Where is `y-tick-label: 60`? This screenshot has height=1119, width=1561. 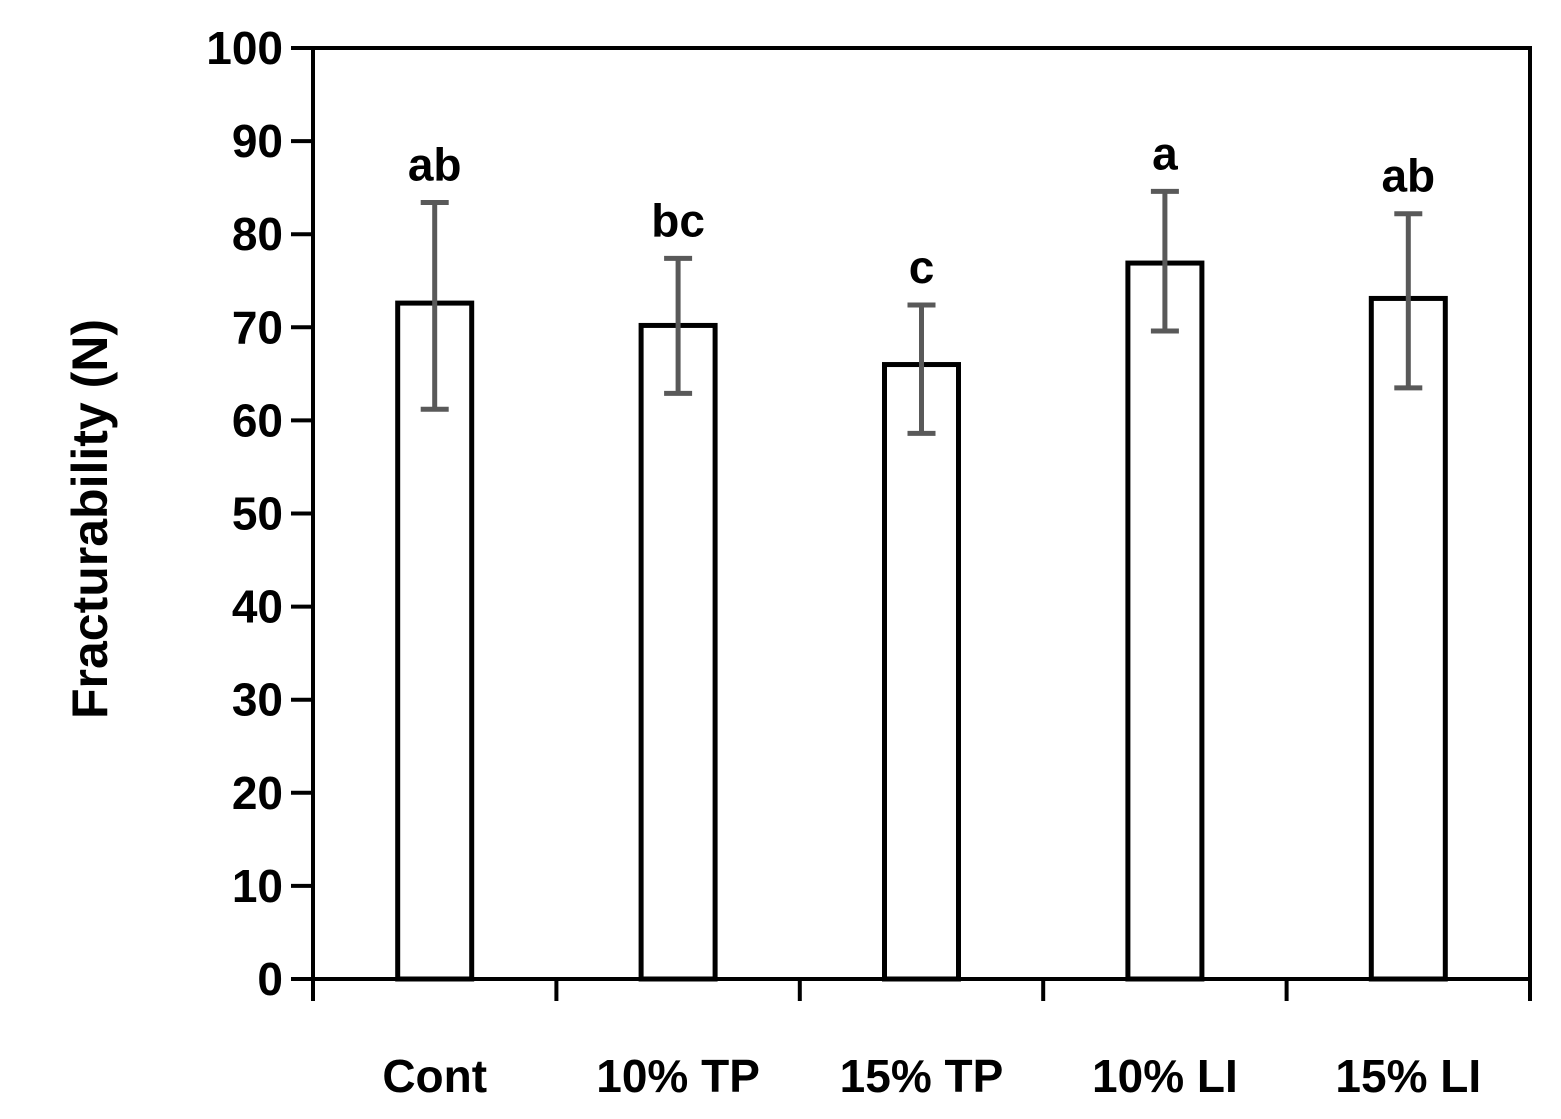 y-tick-label: 60 is located at coordinates (257, 420).